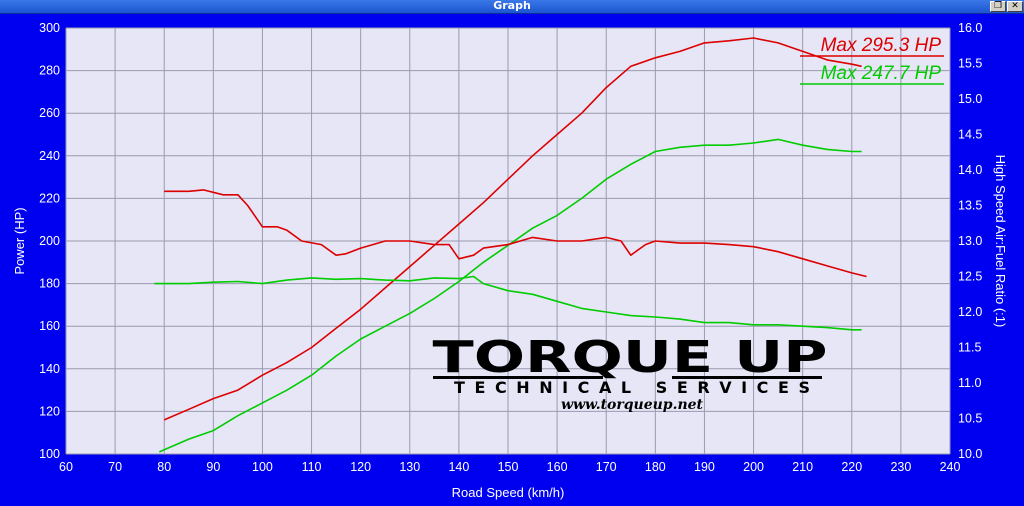 This screenshot has width=1024, height=506. What do you see at coordinates (557, 467) in the screenshot?
I see `x-tick-label: 160` at bounding box center [557, 467].